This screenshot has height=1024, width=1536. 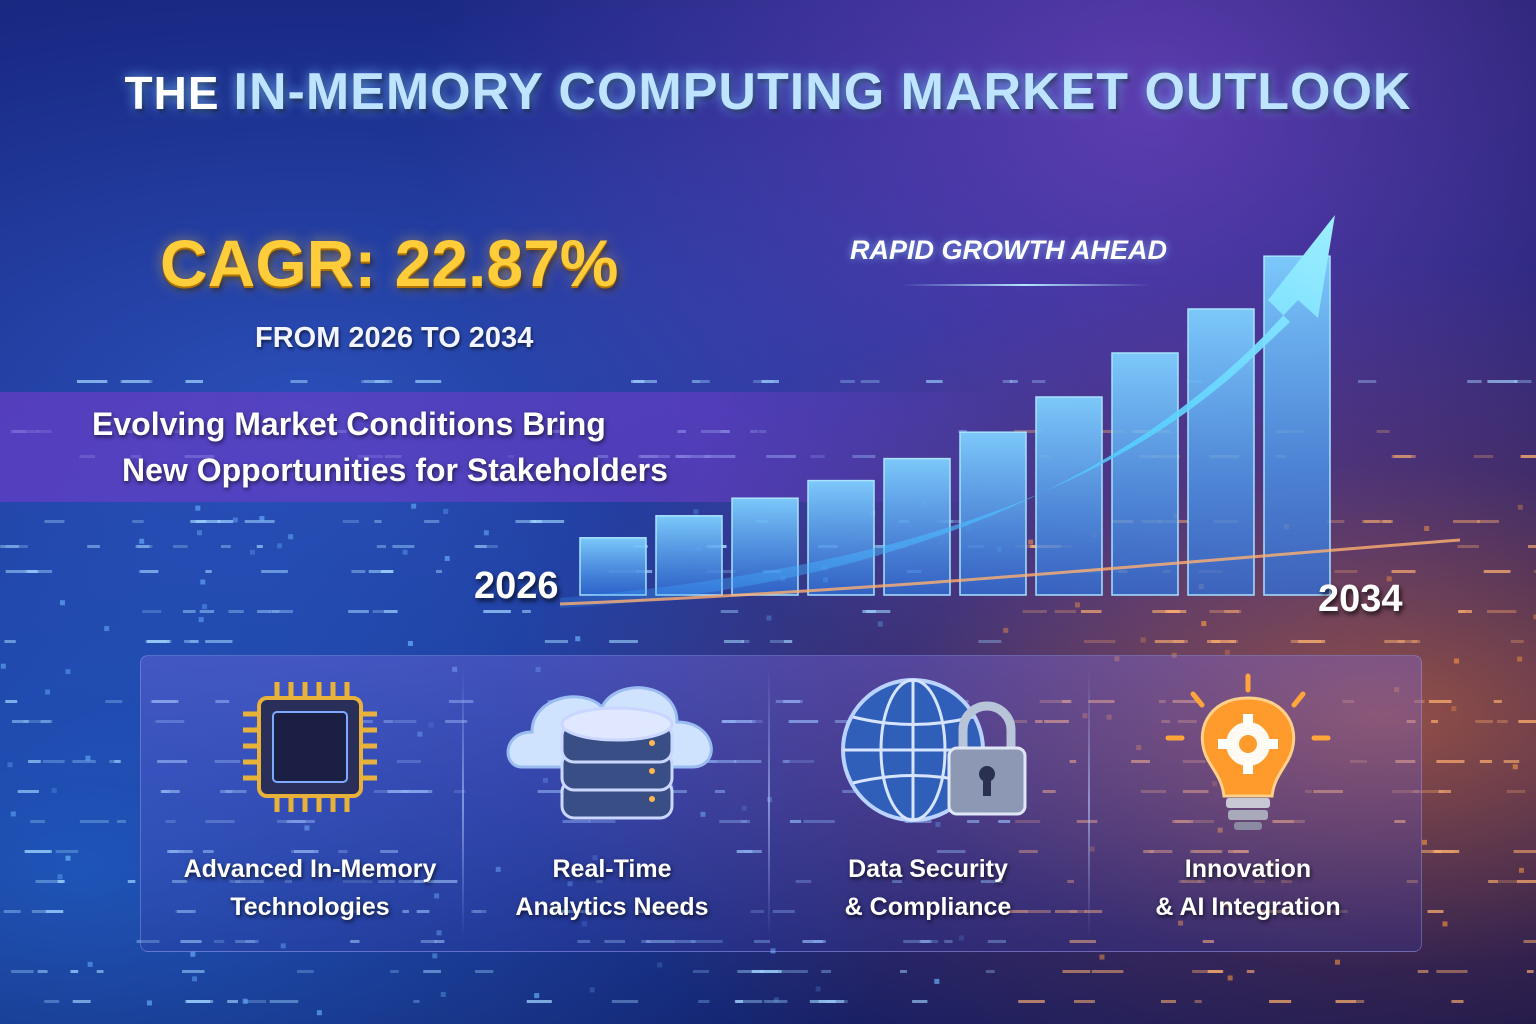 I want to click on feature-data-security: Data Security & Compliance, so click(x=928, y=807).